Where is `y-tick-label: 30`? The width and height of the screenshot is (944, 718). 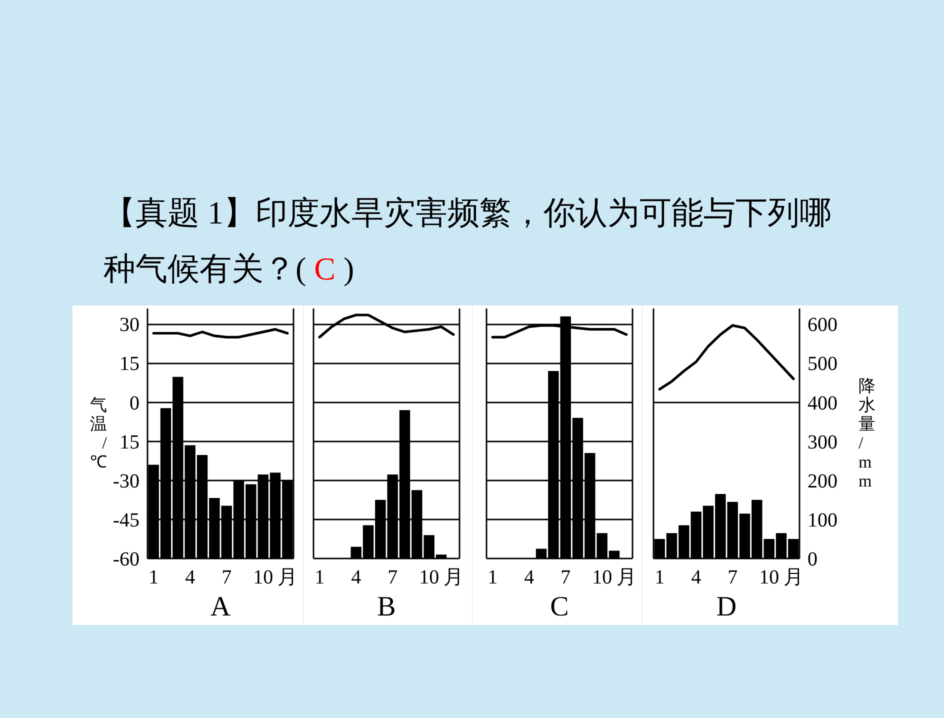
y-tick-label: 30 is located at coordinates (130, 325).